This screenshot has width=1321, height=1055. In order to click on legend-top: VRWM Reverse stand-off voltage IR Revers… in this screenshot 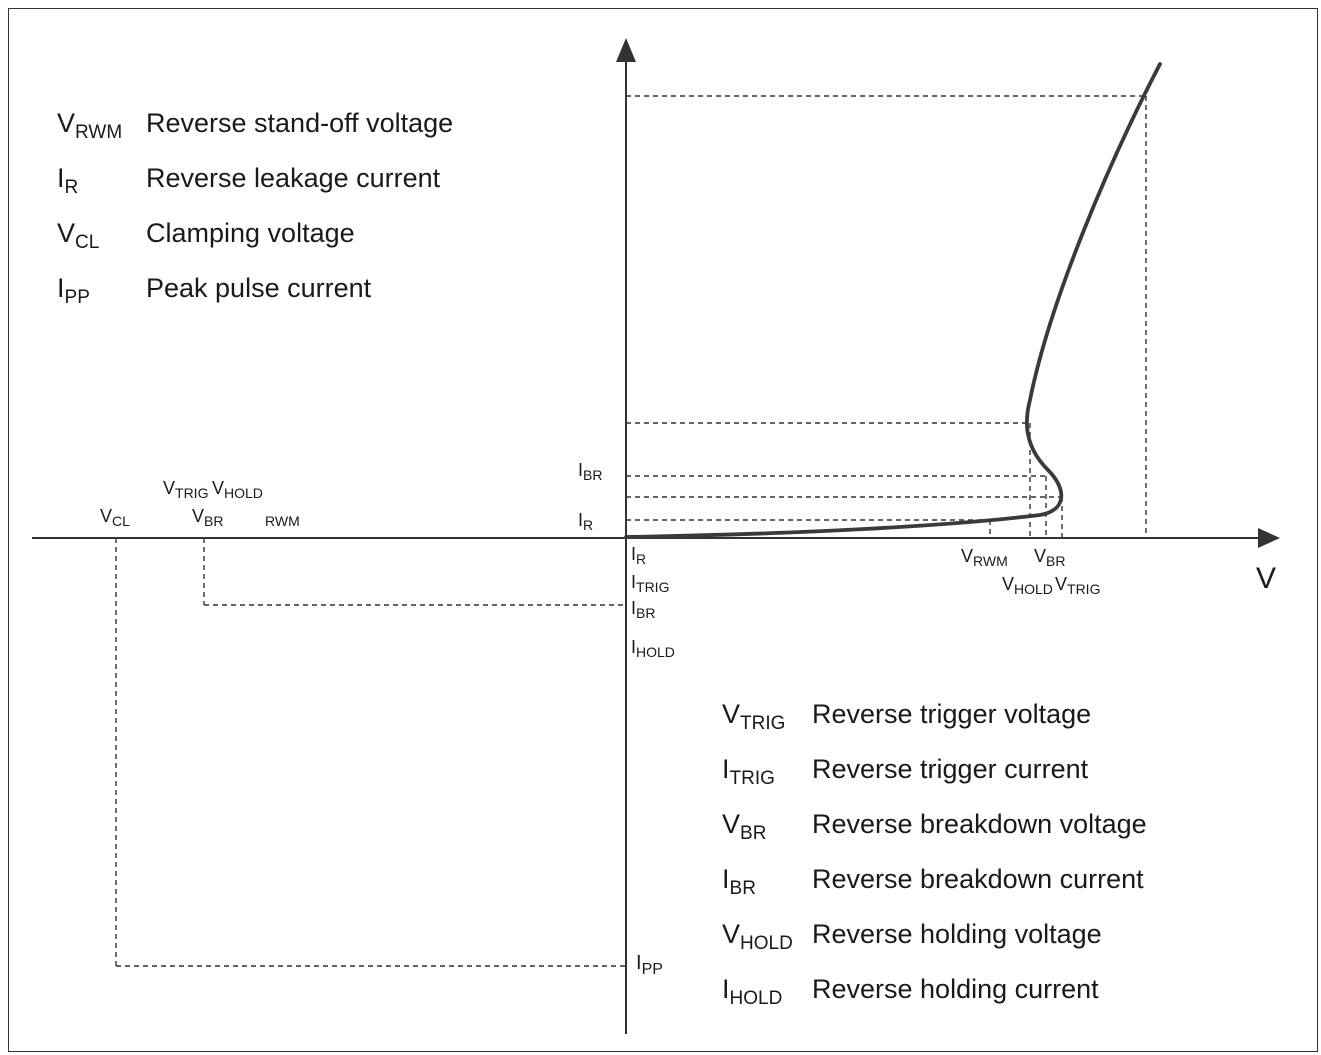, I will do `click(255, 208)`.